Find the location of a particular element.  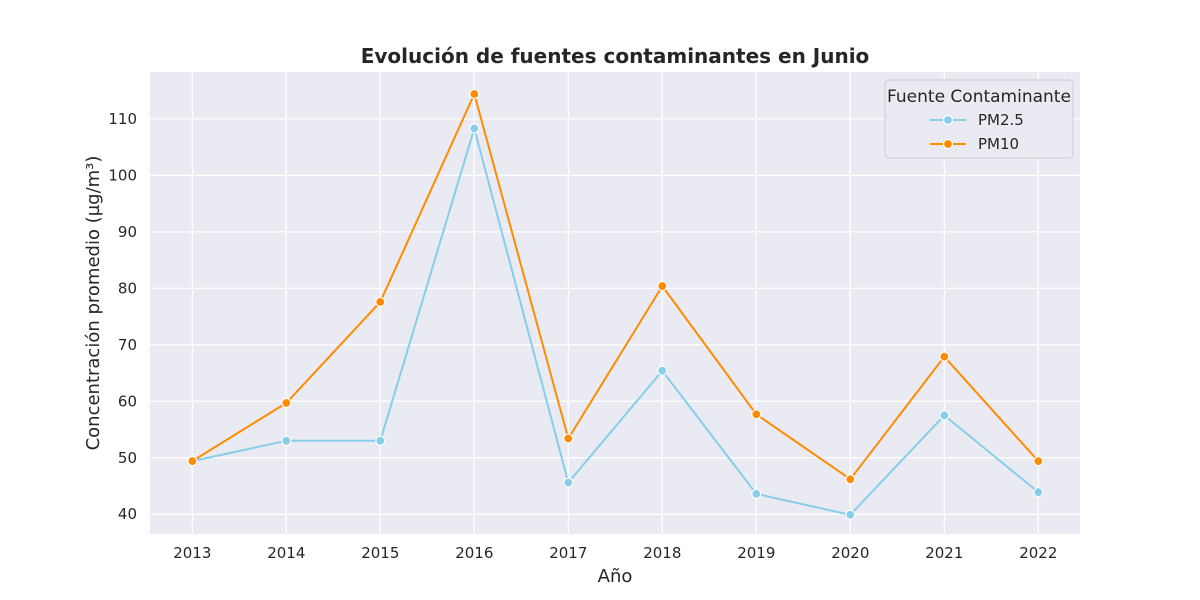

y-tick-label: 90 is located at coordinates (127, 232).